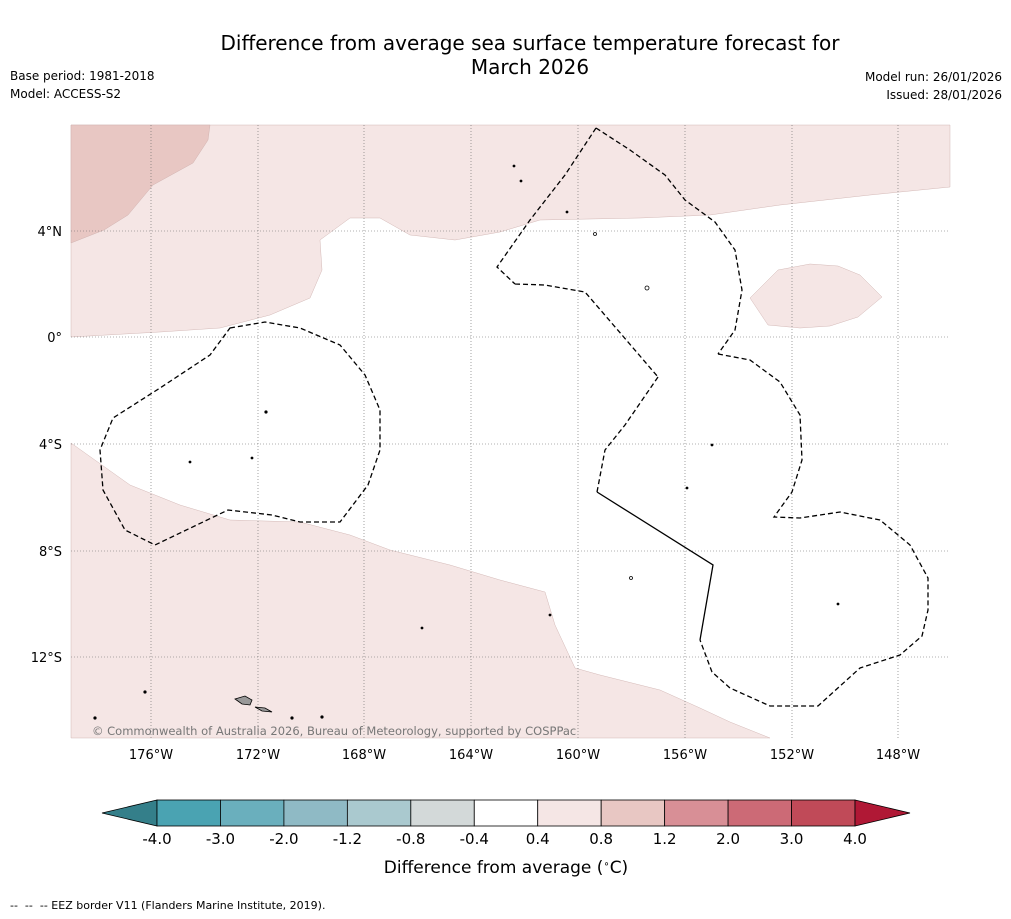  I want to click on model-run-text: Model run: 26/01/2026, so click(933, 77).